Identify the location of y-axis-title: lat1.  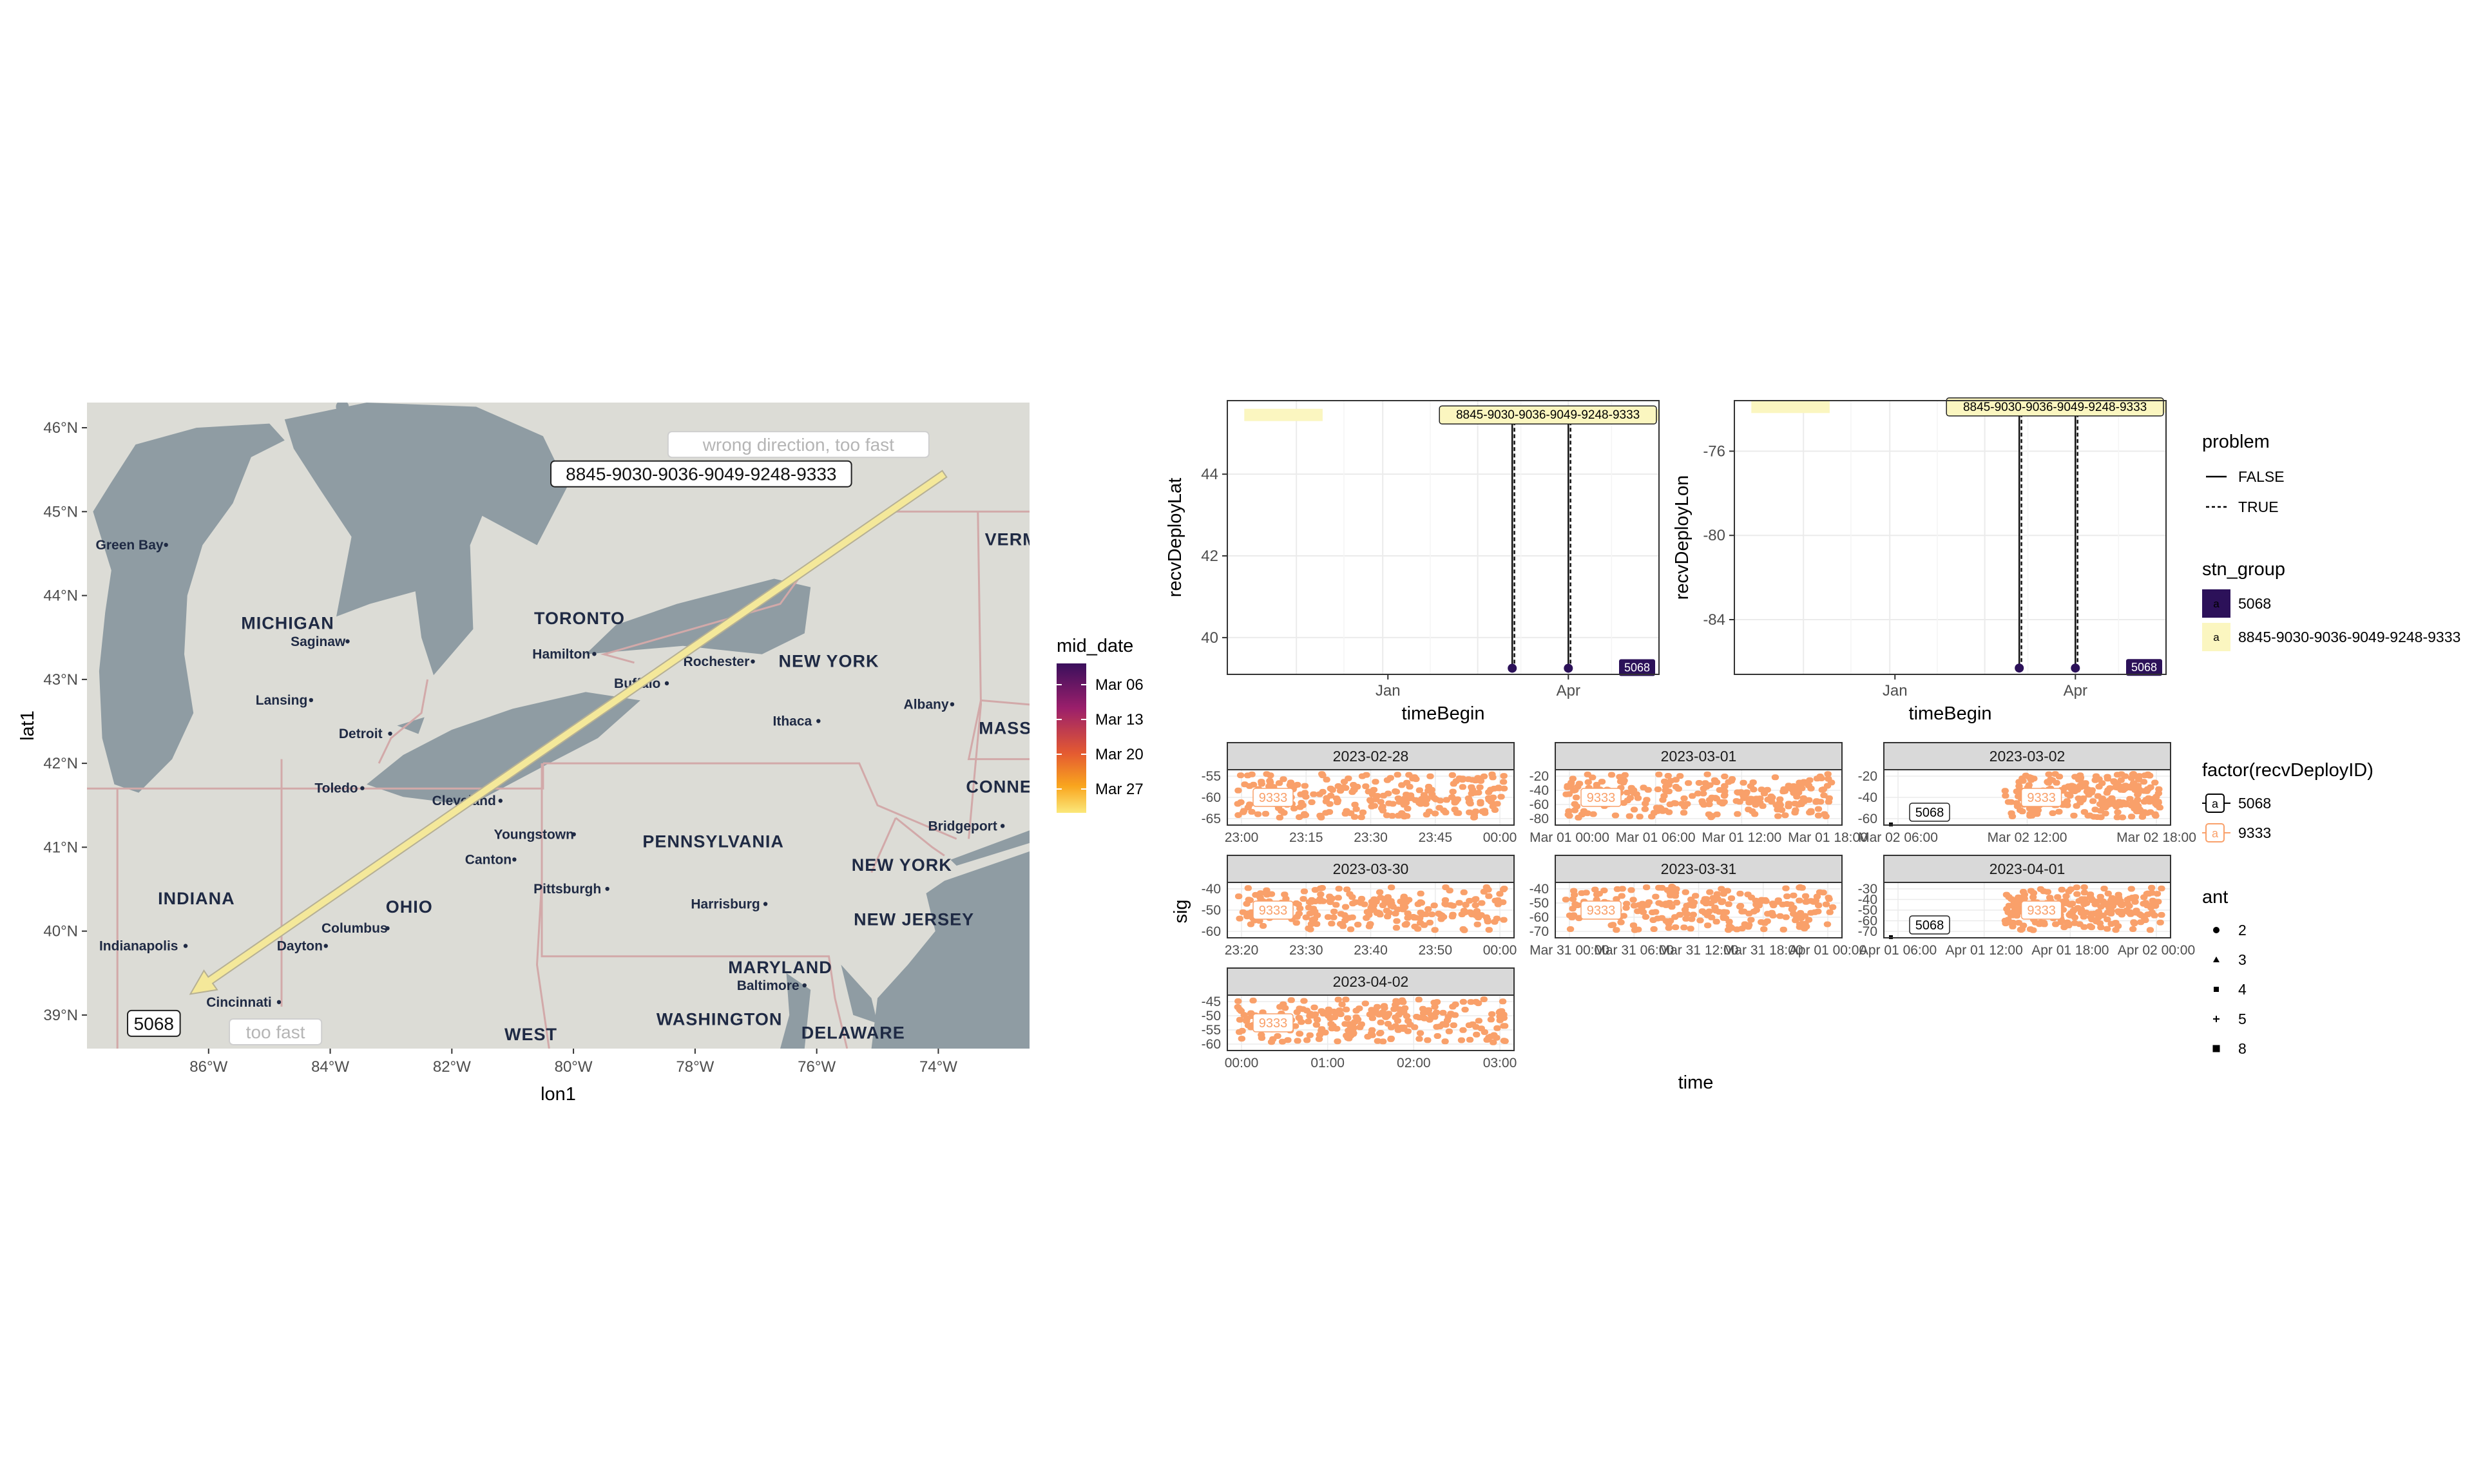
(27, 725).